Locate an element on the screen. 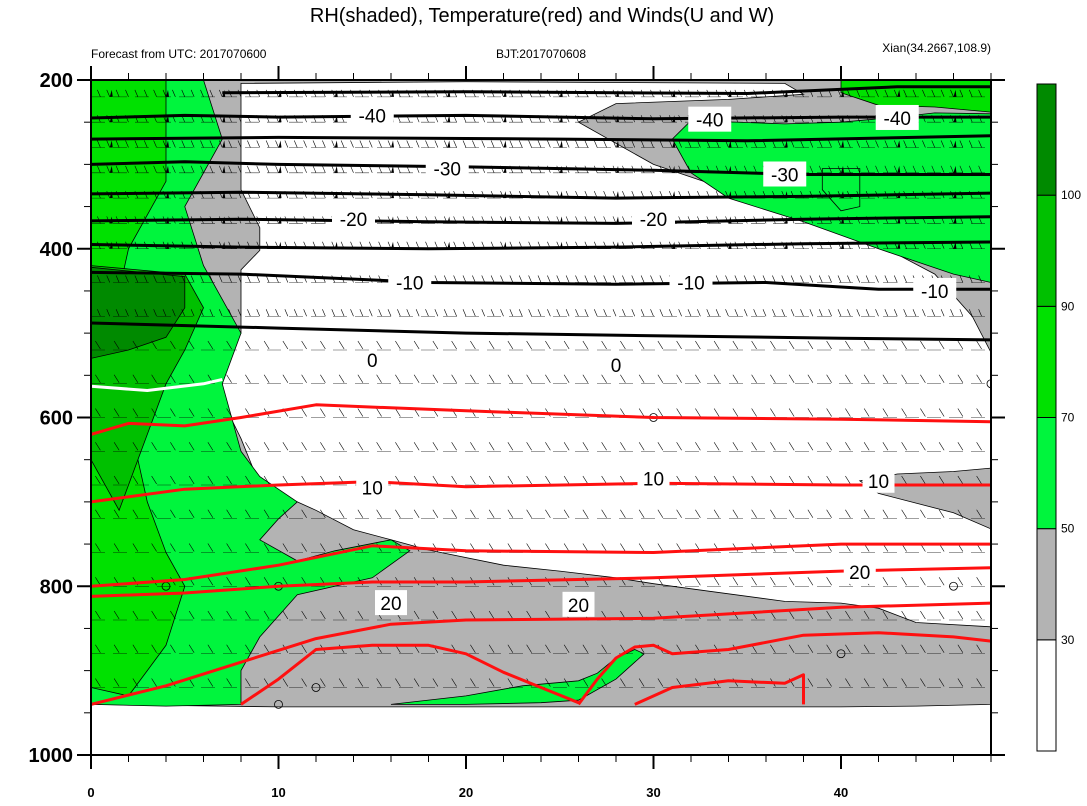 This screenshot has height=806, width=1087. temperature-contour-minus40 is located at coordinates (606, 90).